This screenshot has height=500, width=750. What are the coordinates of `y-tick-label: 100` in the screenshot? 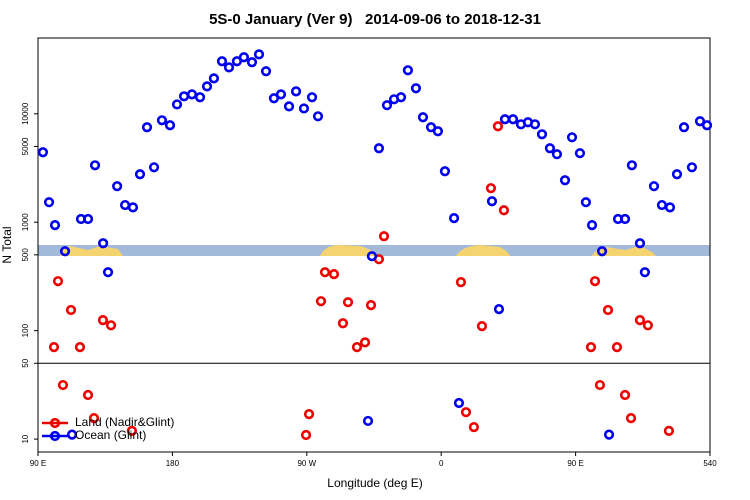 It's located at (25, 330).